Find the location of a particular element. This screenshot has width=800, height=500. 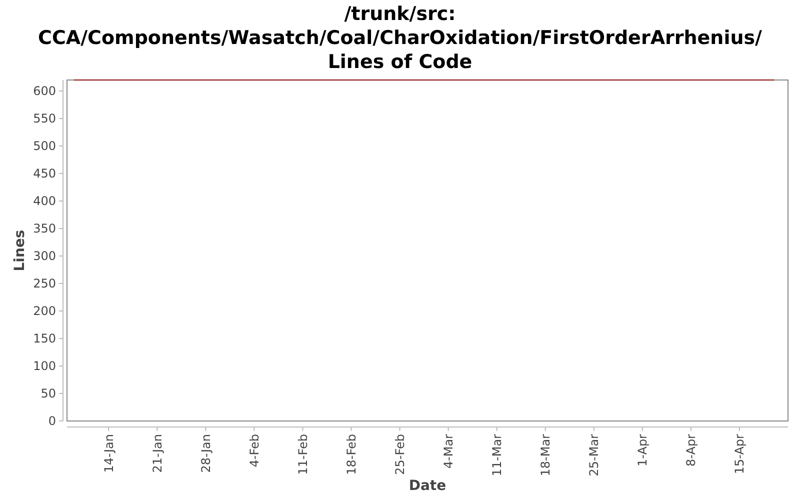

y-tick-label: 600 is located at coordinates (44, 91).